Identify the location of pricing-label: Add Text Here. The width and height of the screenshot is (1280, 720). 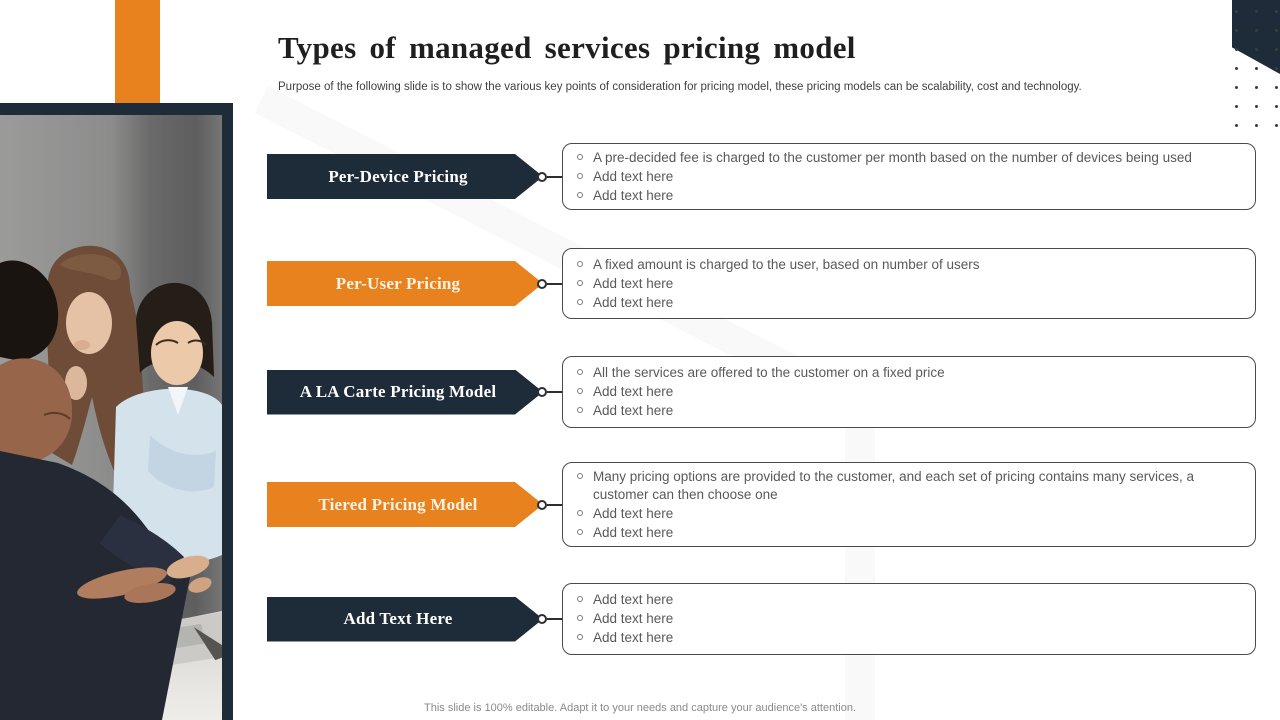
(398, 618).